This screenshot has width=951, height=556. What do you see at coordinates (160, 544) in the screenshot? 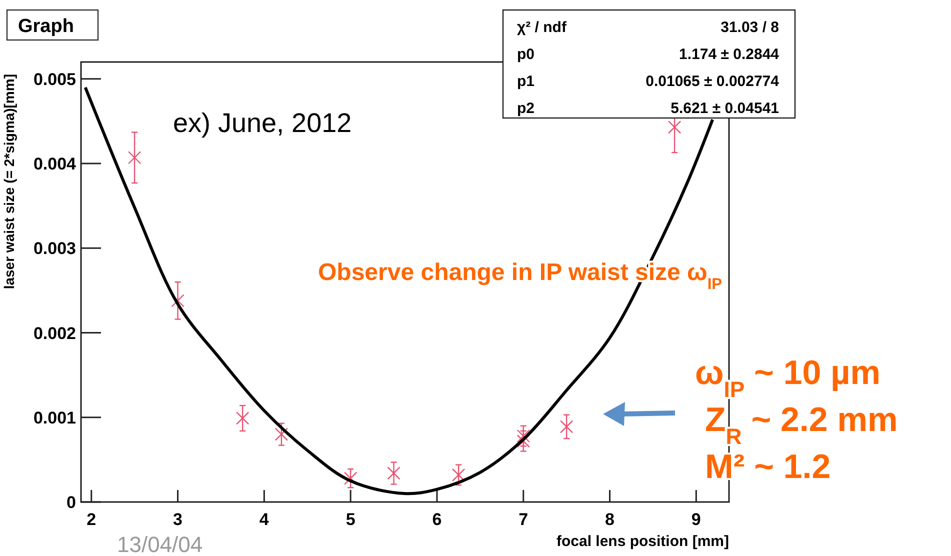
I see `text: 13/04/04` at bounding box center [160, 544].